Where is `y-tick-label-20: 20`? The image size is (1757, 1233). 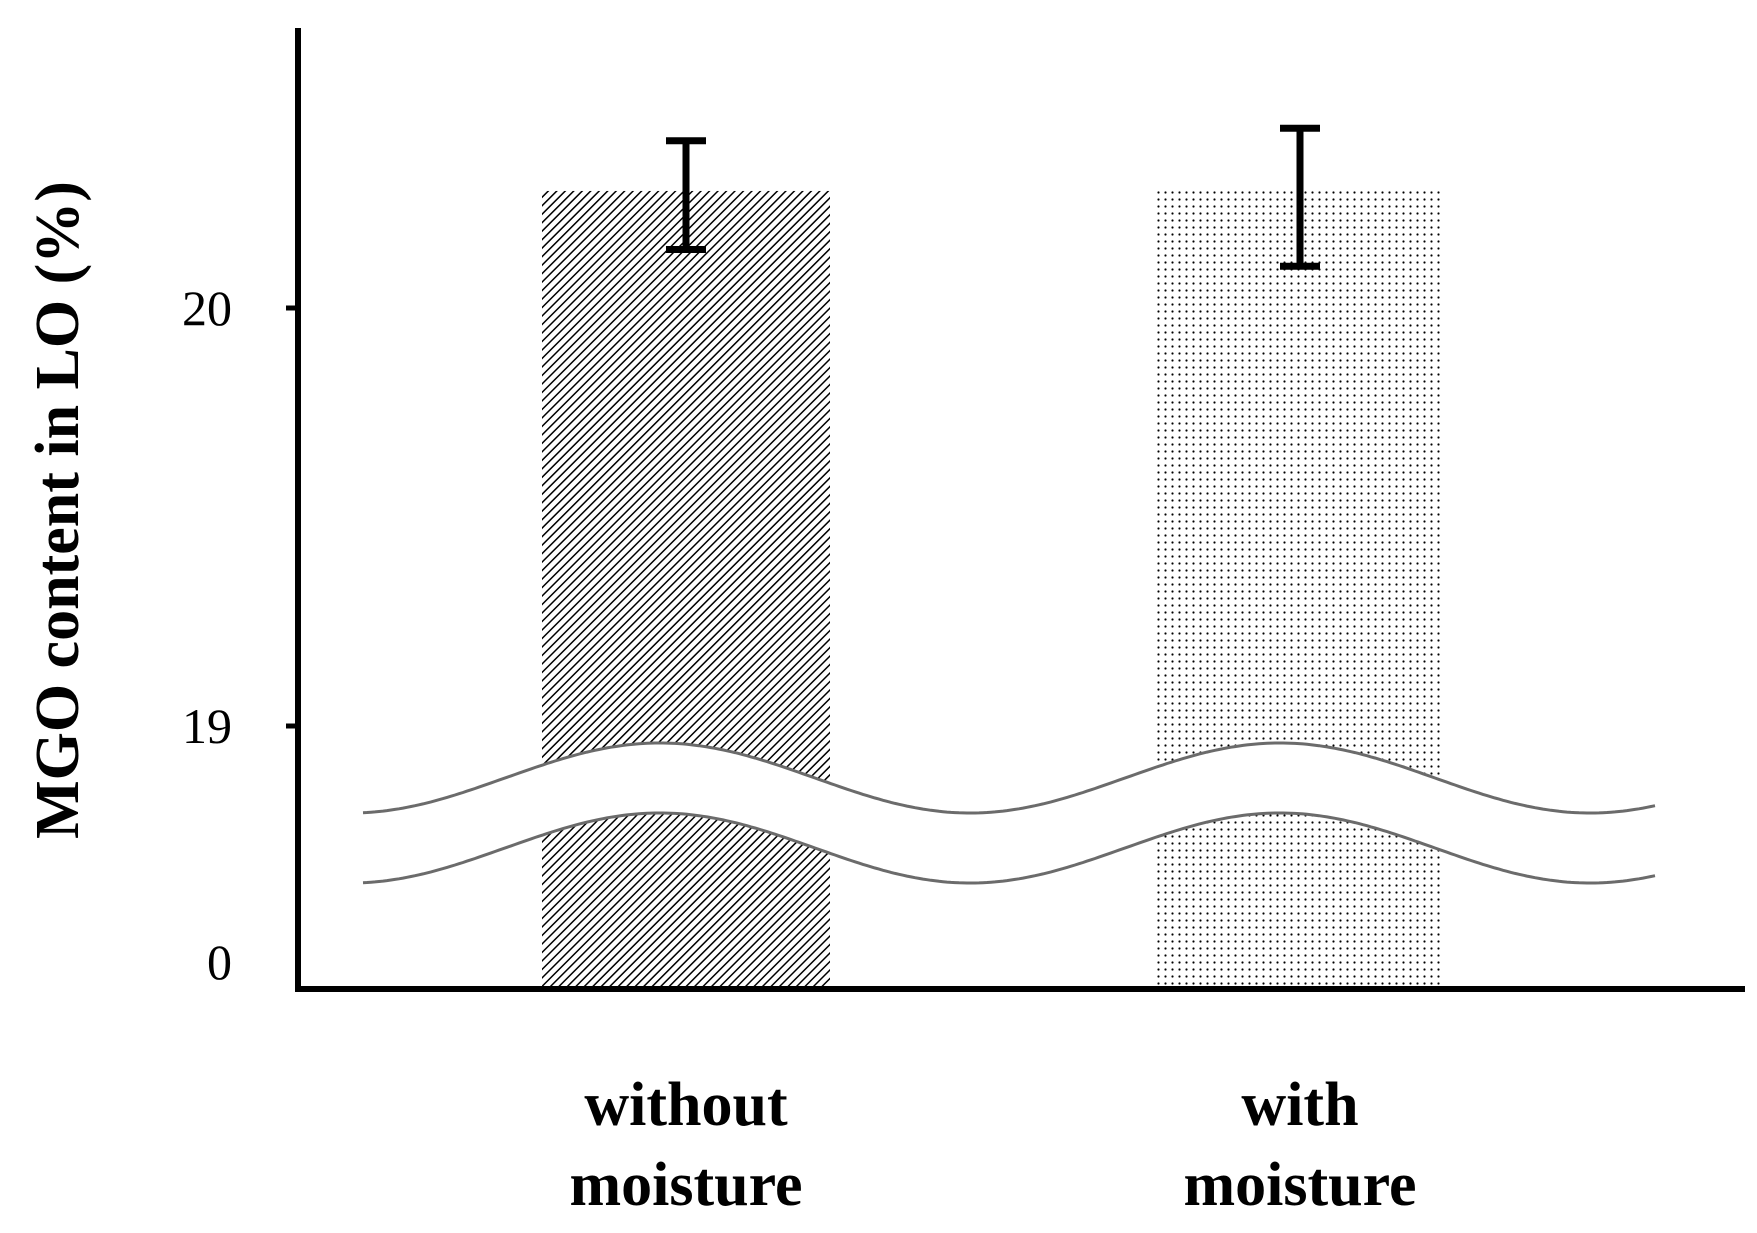
y-tick-label-20: 20 is located at coordinates (207, 308).